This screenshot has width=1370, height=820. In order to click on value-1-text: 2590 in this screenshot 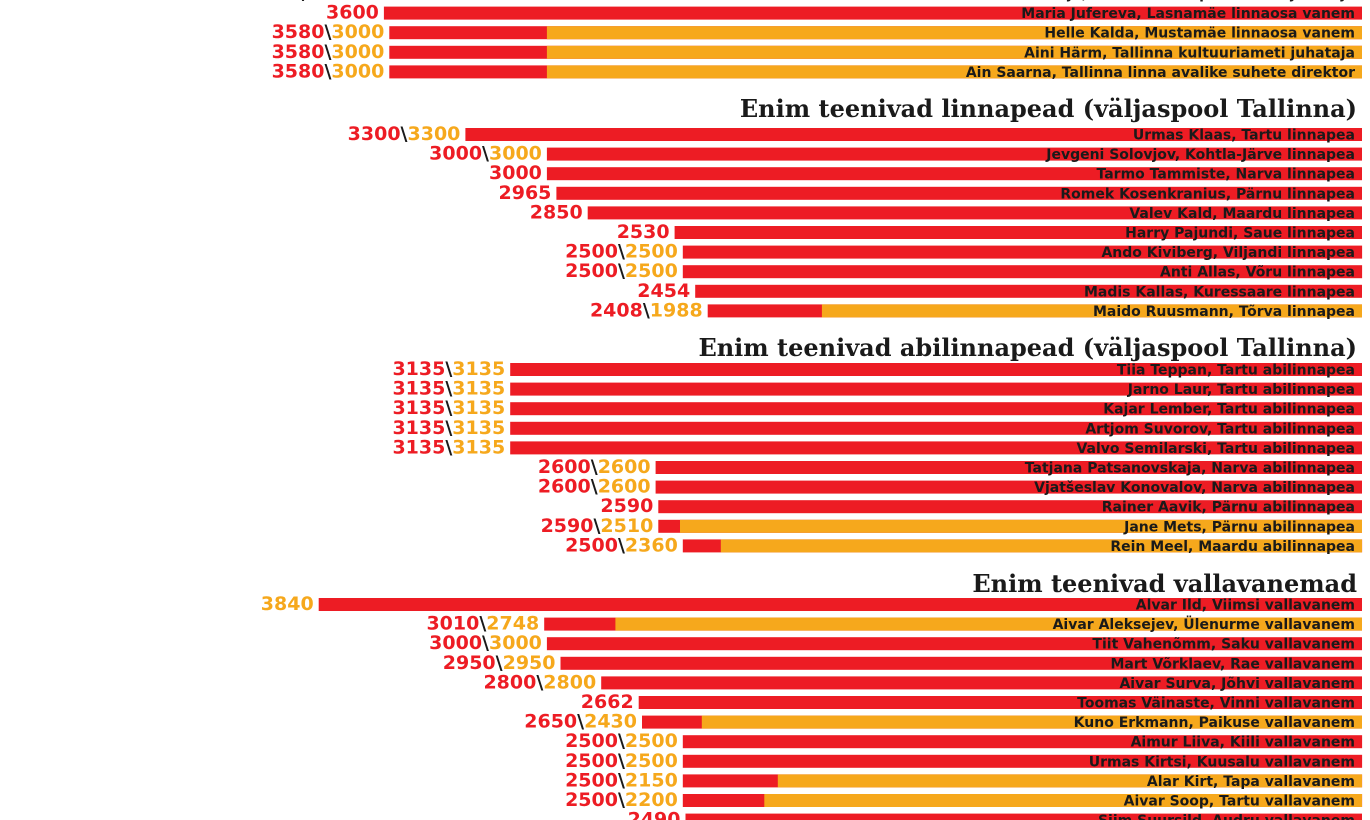, I will do `click(567, 526)`.